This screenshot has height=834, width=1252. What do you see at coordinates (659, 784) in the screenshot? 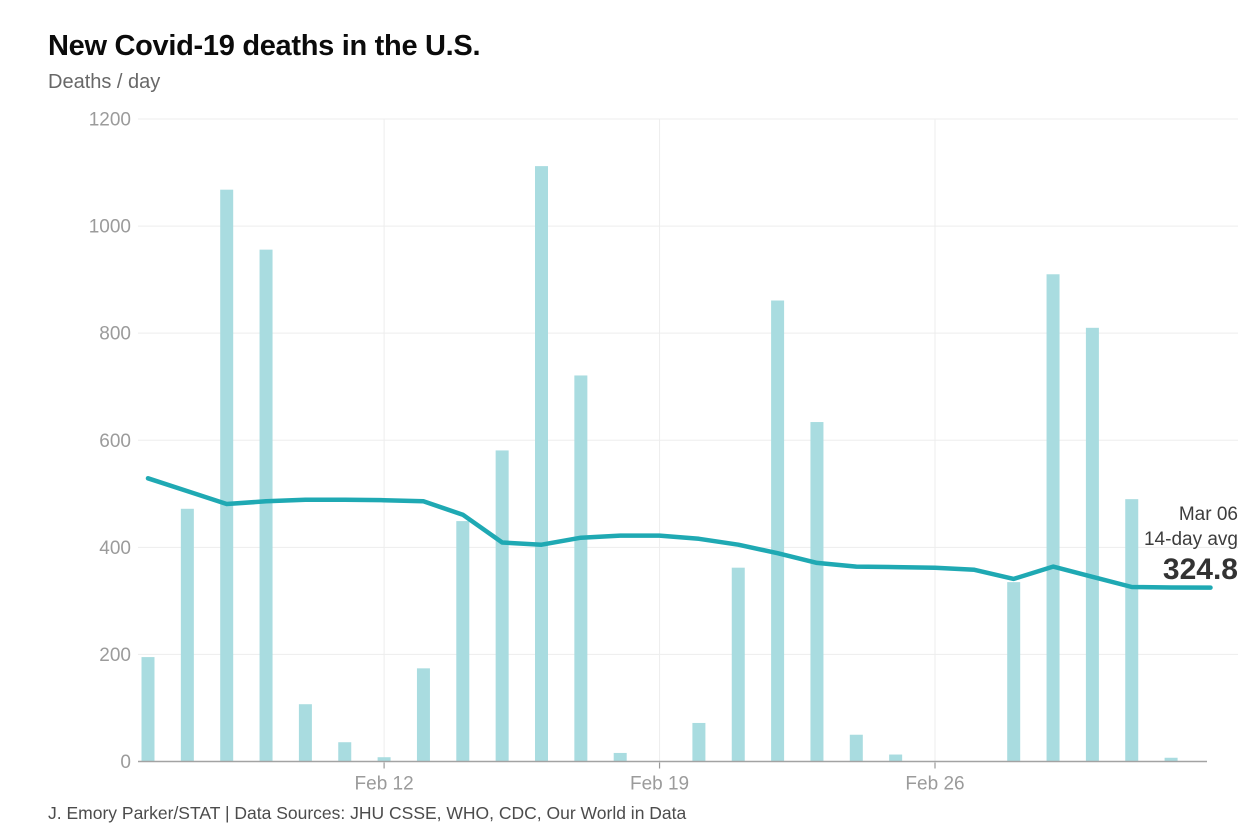
I see `x-axis-label: Feb 19` at bounding box center [659, 784].